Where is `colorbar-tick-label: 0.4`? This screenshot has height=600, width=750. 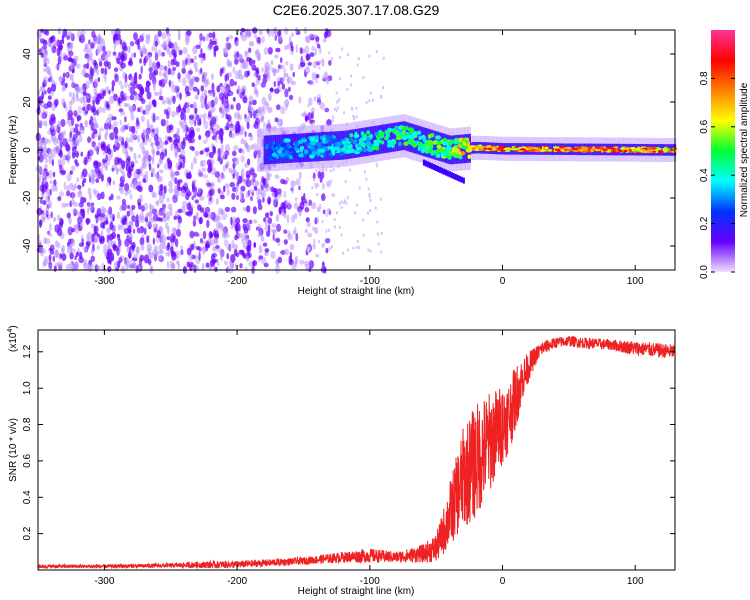 colorbar-tick-label: 0.4 is located at coordinates (704, 175).